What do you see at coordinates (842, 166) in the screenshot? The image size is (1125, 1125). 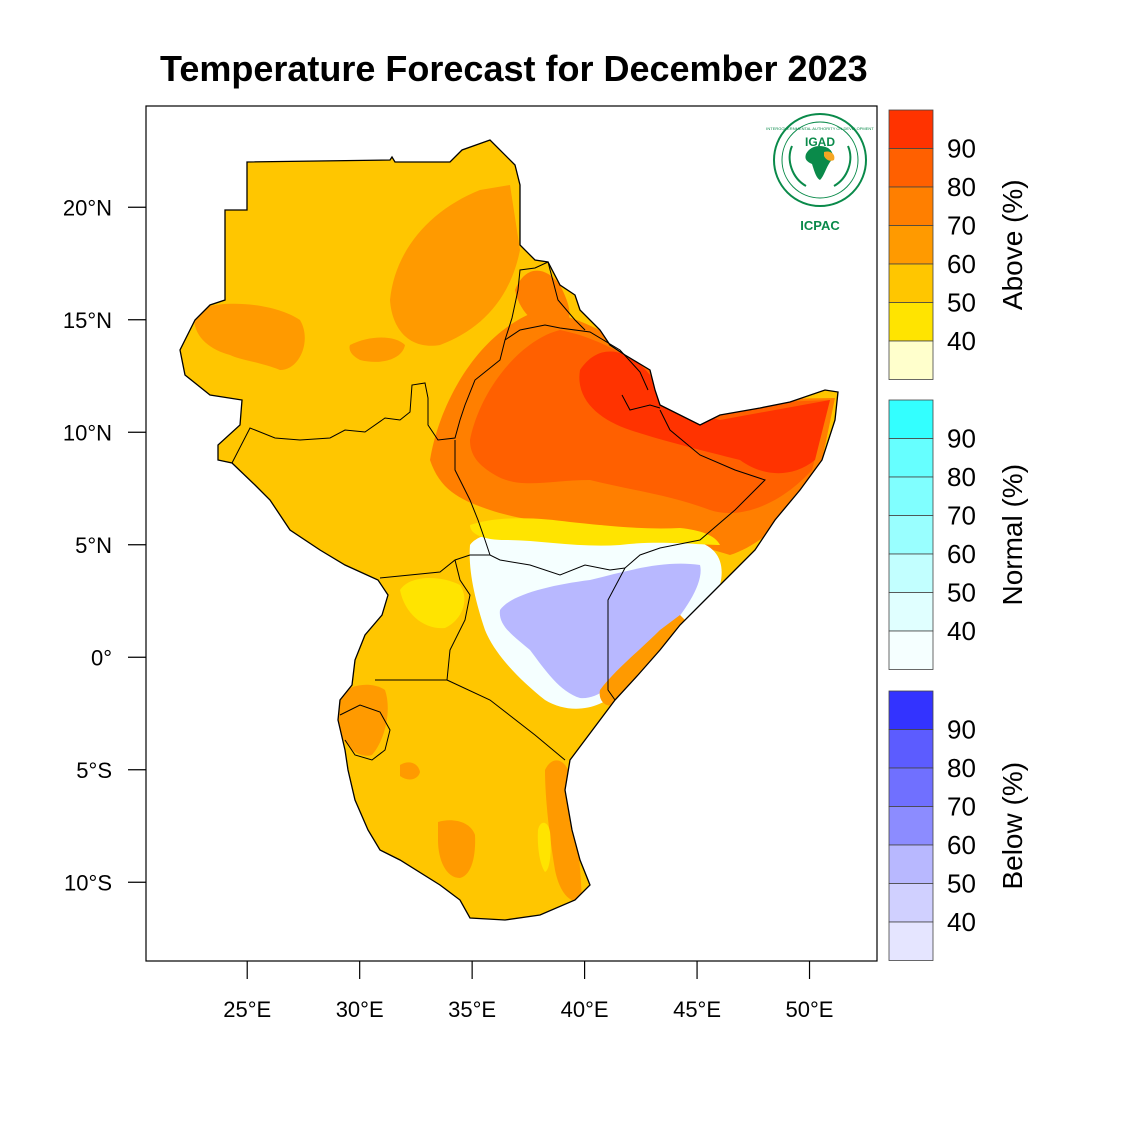 I see `laurel-right-icon` at bounding box center [842, 166].